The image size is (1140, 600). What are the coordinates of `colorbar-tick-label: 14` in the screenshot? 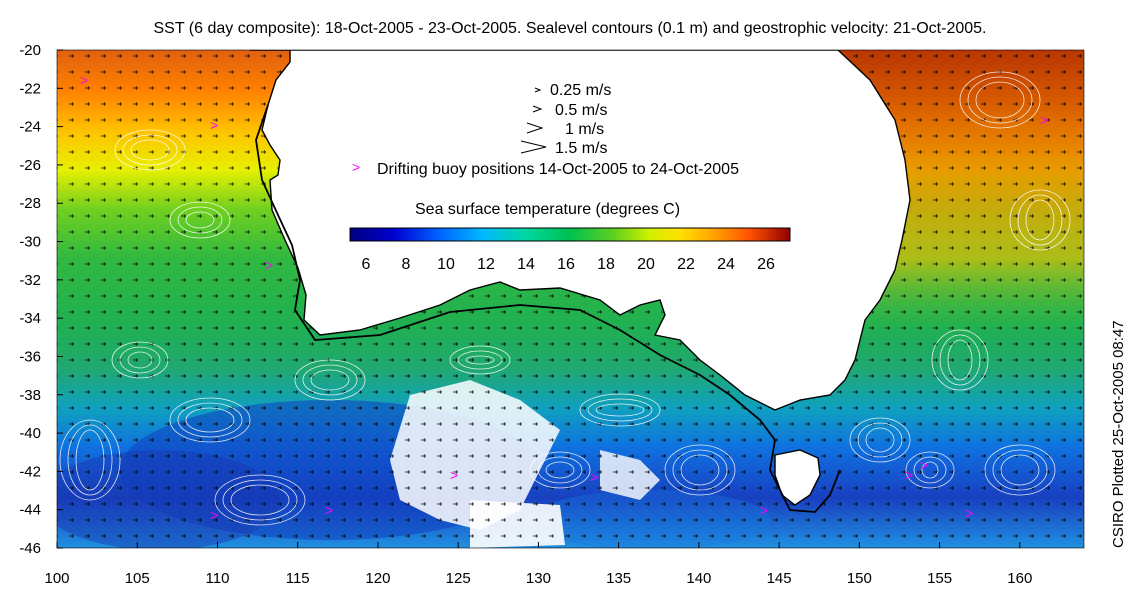 It's located at (526, 264).